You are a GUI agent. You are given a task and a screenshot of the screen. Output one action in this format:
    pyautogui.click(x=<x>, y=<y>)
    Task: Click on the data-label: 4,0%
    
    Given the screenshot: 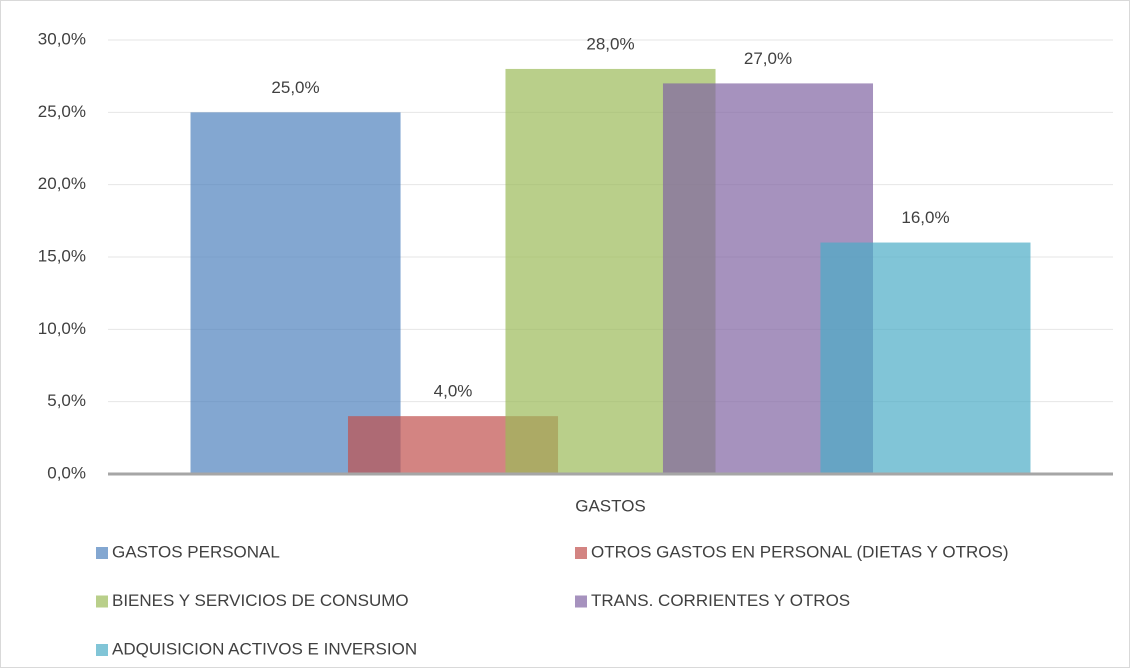 What is the action you would take?
    pyautogui.click(x=453, y=391)
    